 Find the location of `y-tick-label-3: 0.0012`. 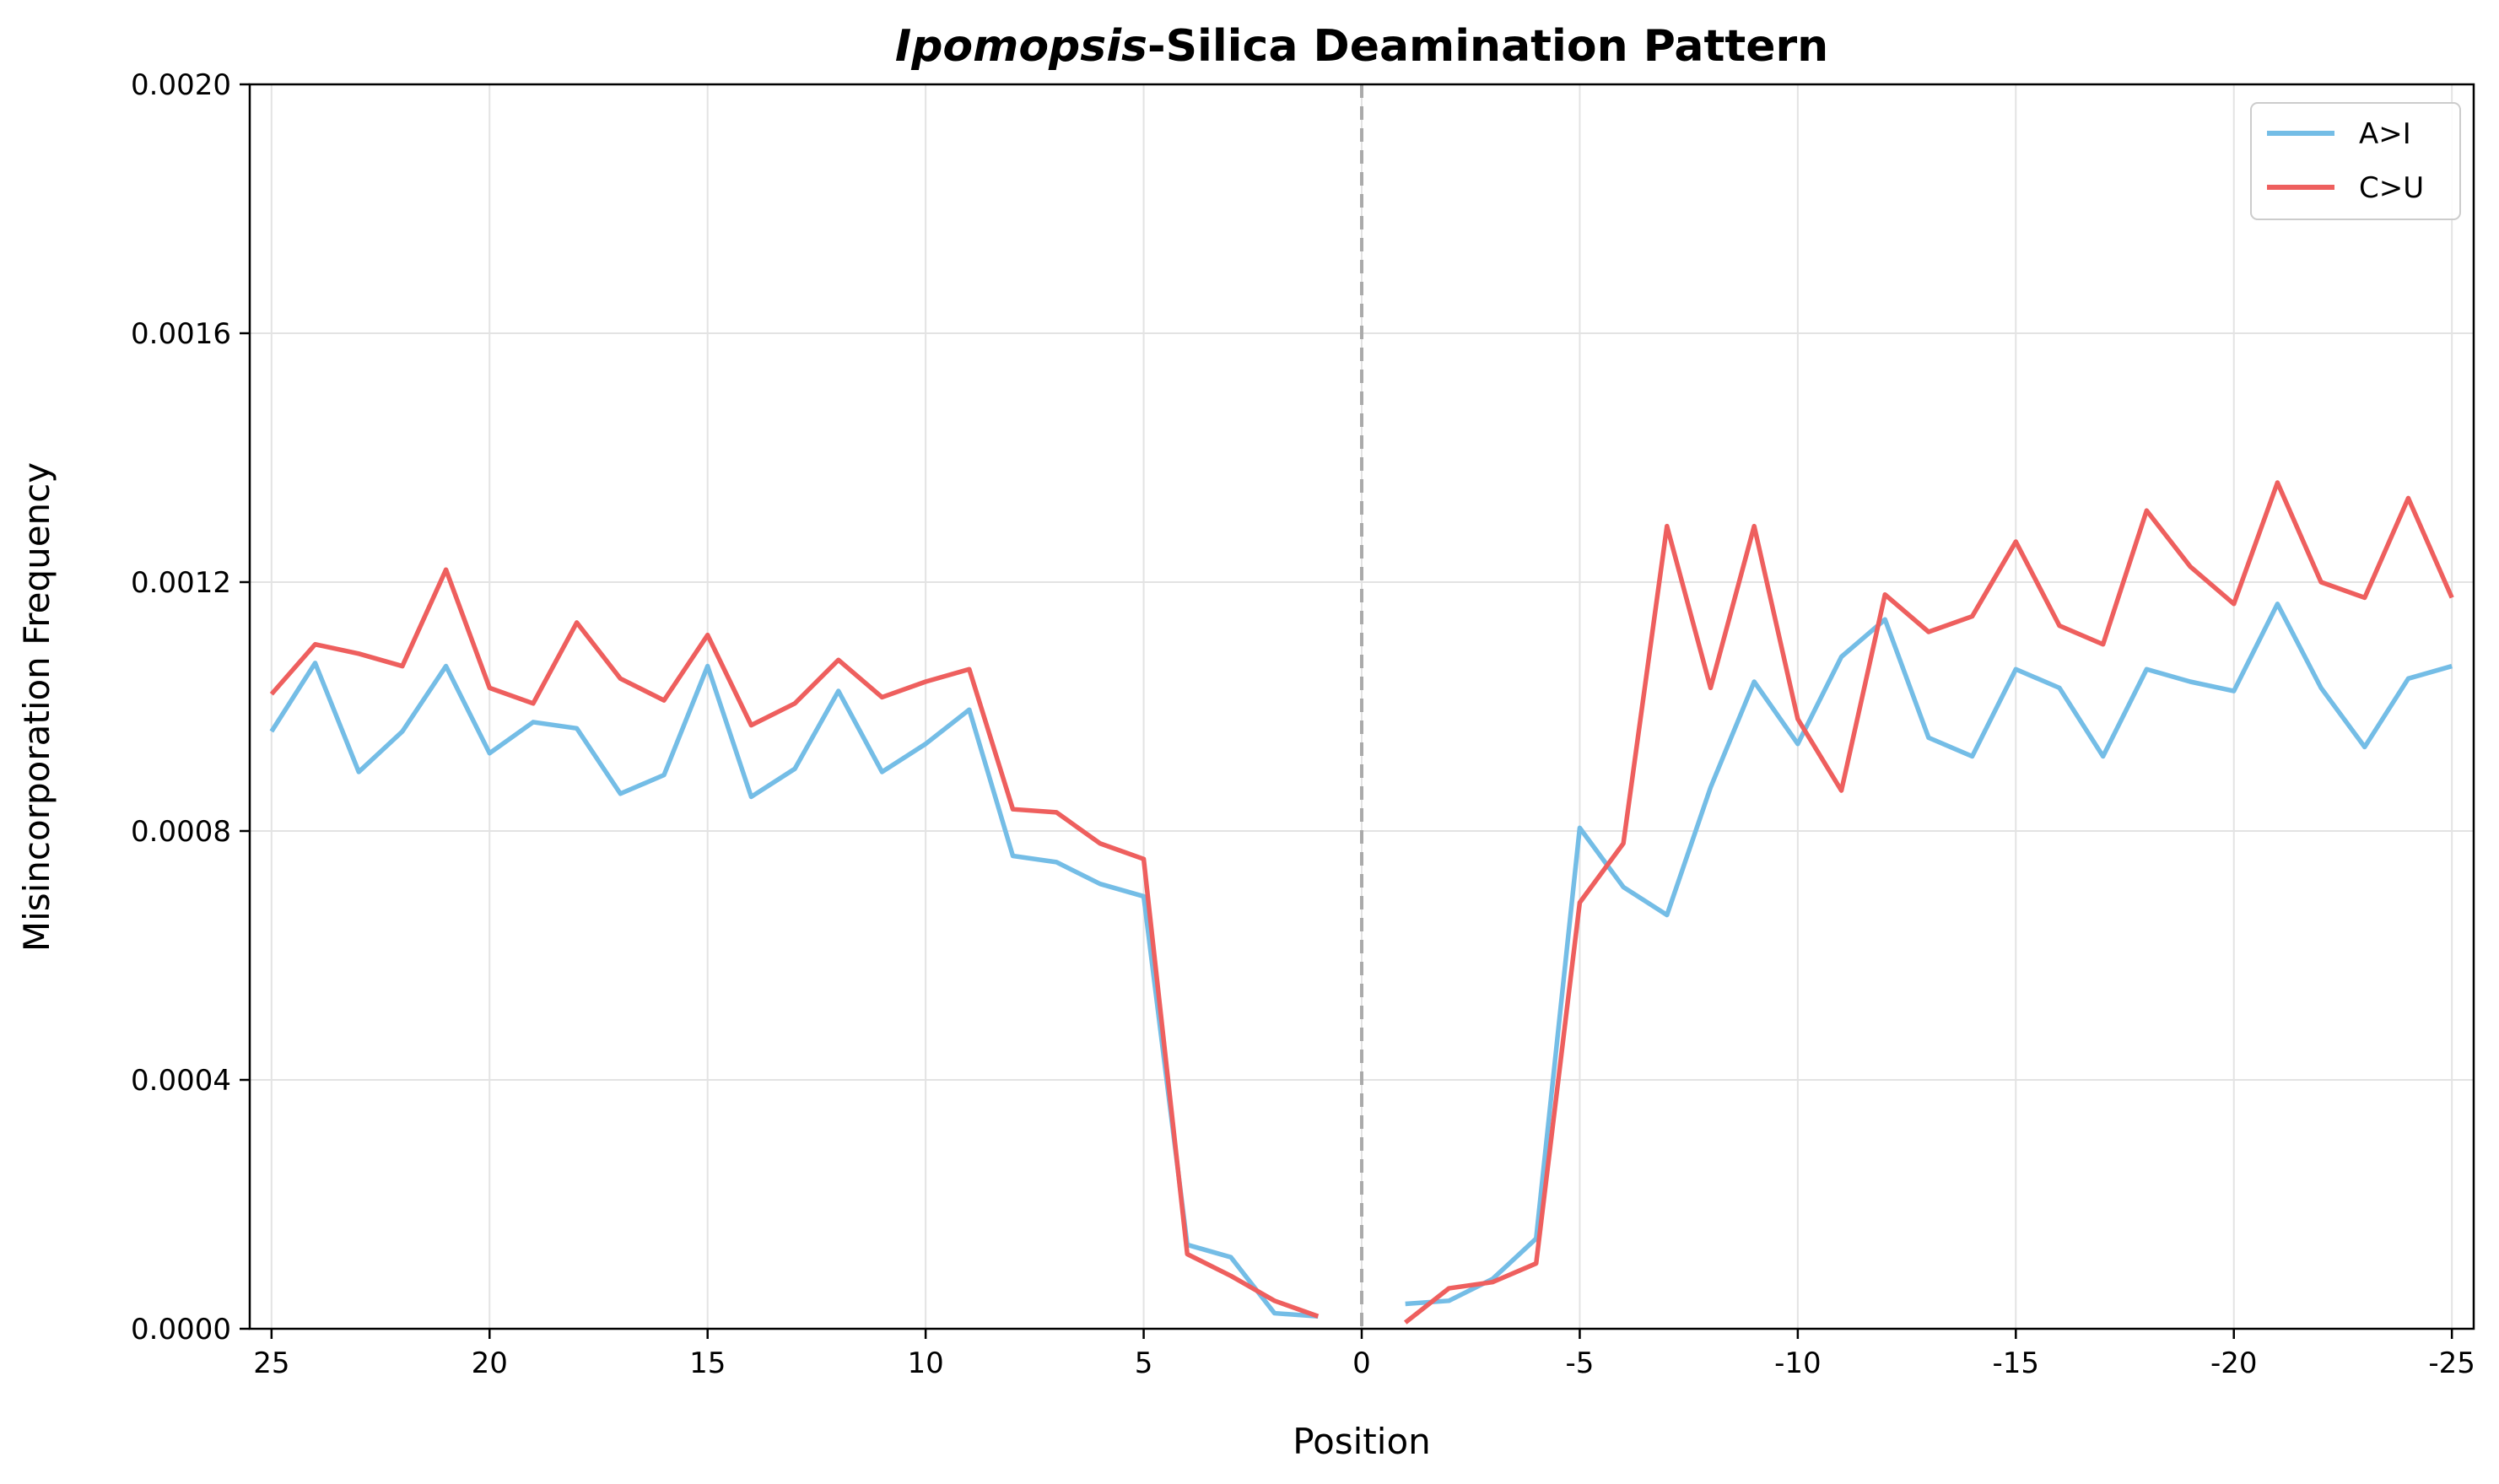

y-tick-label-3: 0.0012 is located at coordinates (181, 583).